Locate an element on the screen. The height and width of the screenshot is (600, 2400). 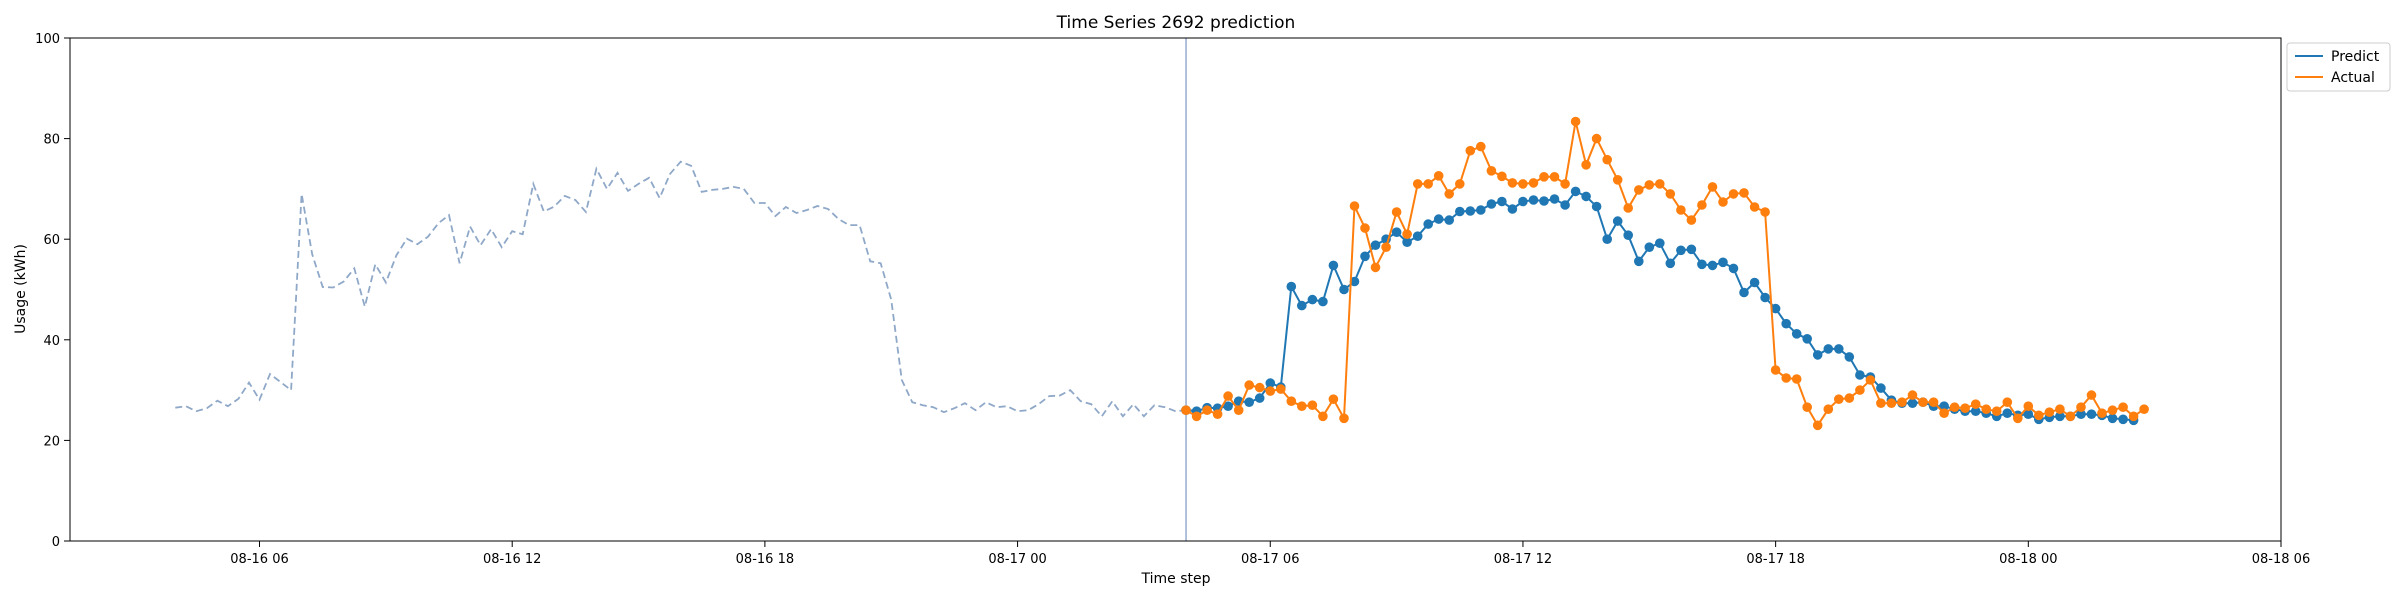
y-tick-label: 100 is located at coordinates (47, 39).